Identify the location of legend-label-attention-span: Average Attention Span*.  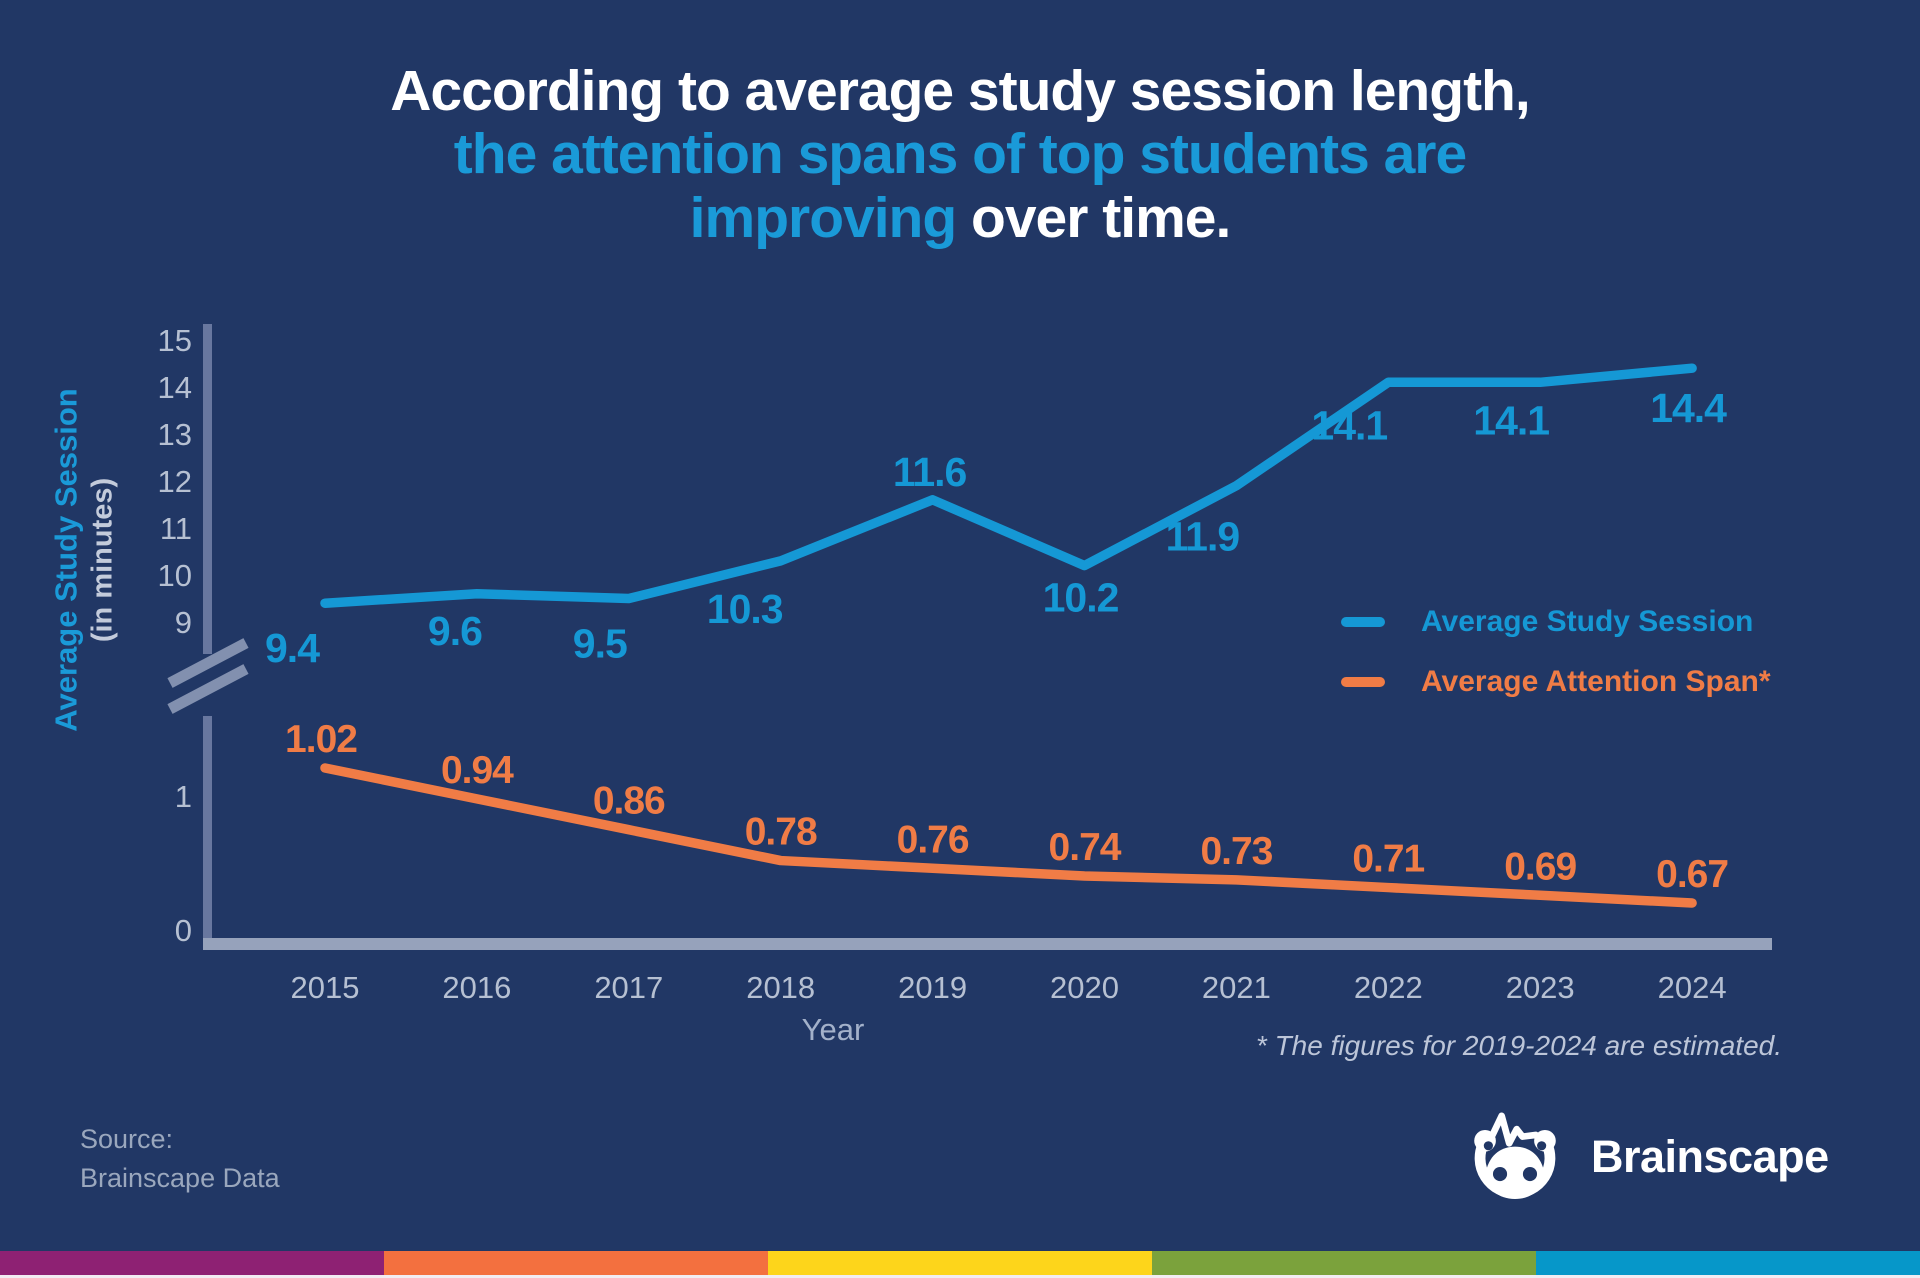
(1596, 681).